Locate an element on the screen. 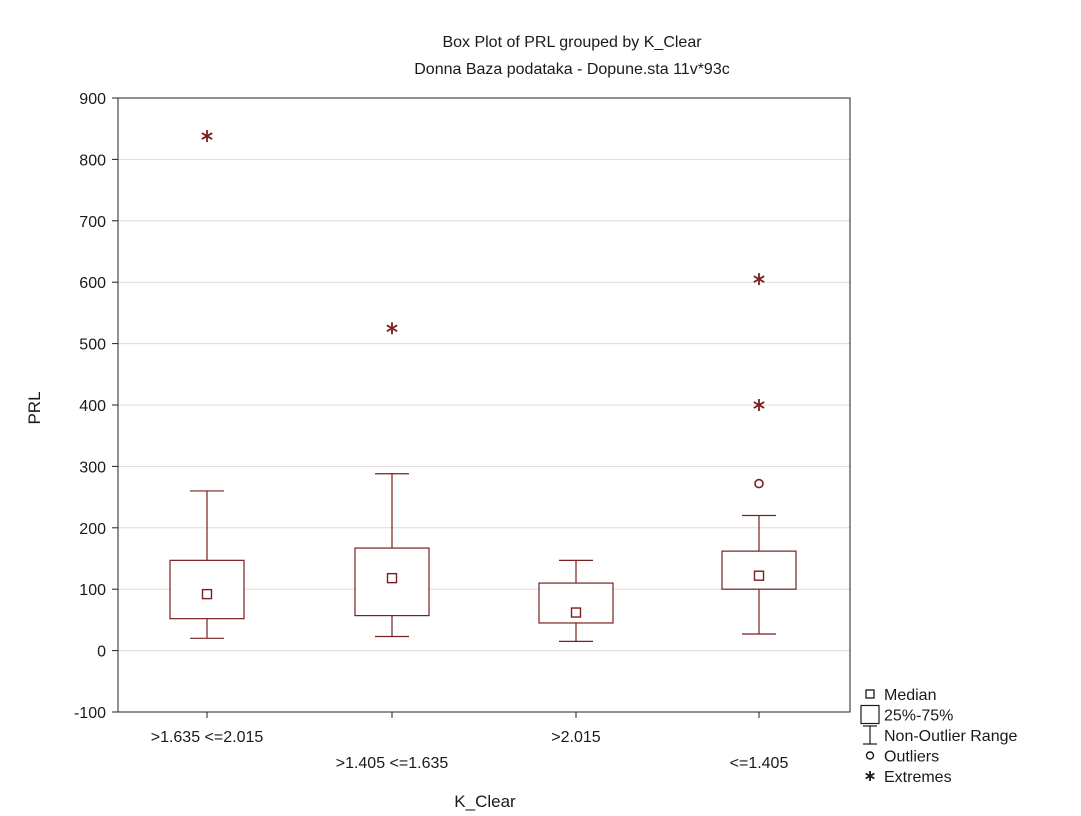  y-axis-label: PRL is located at coordinates (34, 407).